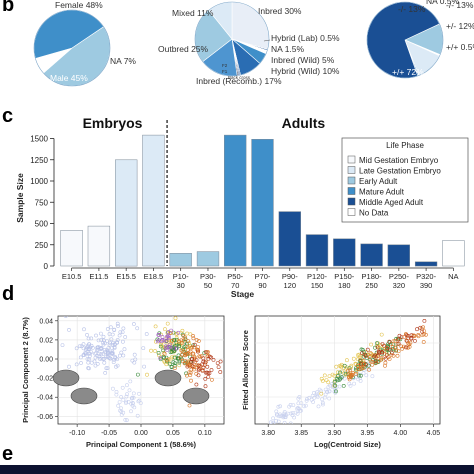 This screenshot has height=474, width=474. Describe the element at coordinates (72, 48) in the screenshot. I see `pie-outline` at that location.